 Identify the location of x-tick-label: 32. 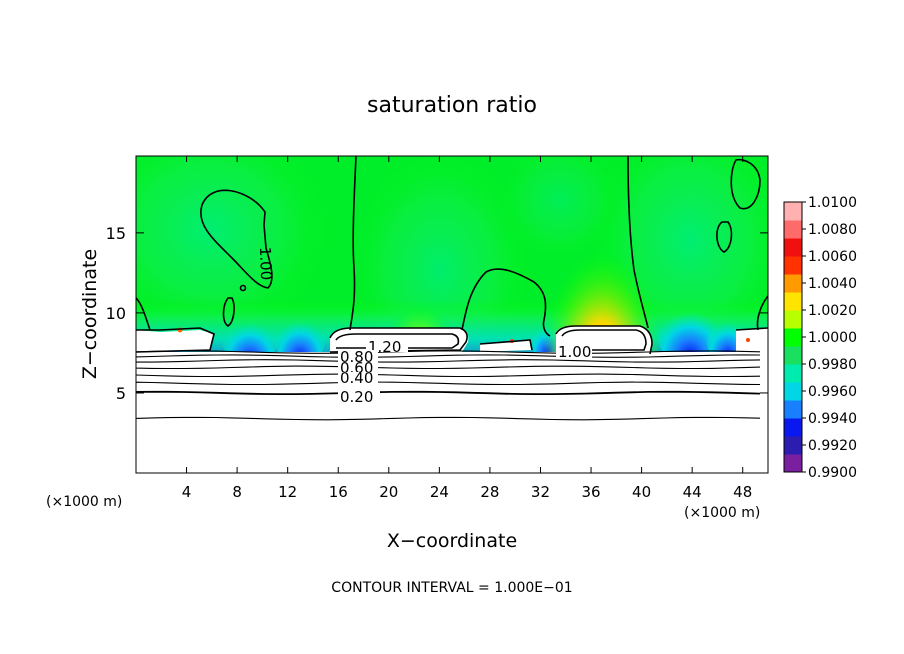
(540, 492).